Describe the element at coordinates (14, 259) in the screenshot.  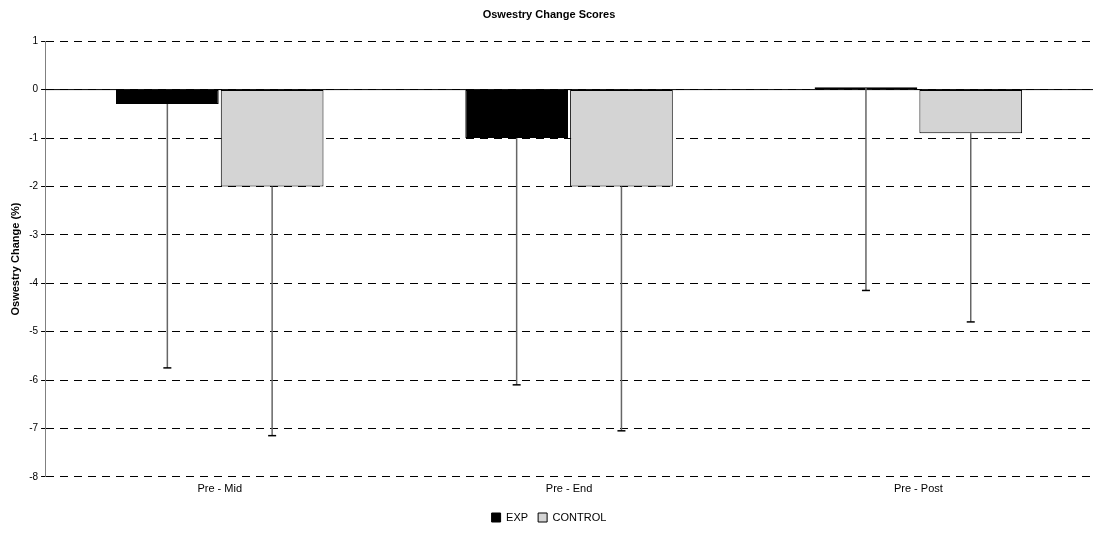
I see `y-axis-title: Oswestry Change (%)` at that location.